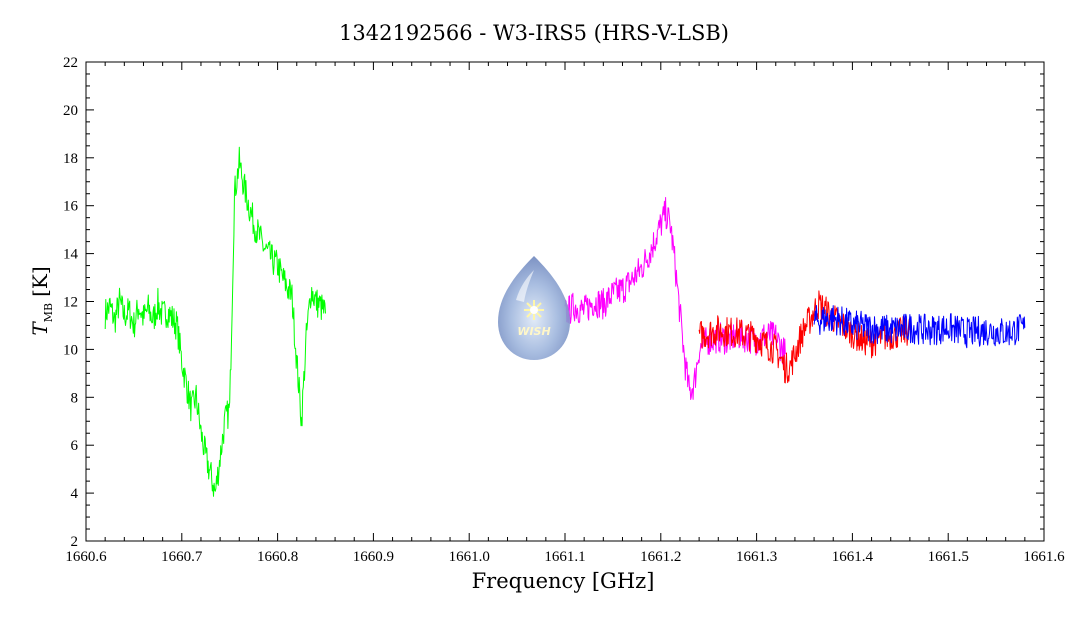 The image size is (1068, 618). I want to click on y-tick-labels: 2 4 6 8 10 12 14 16 18 20 22, so click(71, 302).